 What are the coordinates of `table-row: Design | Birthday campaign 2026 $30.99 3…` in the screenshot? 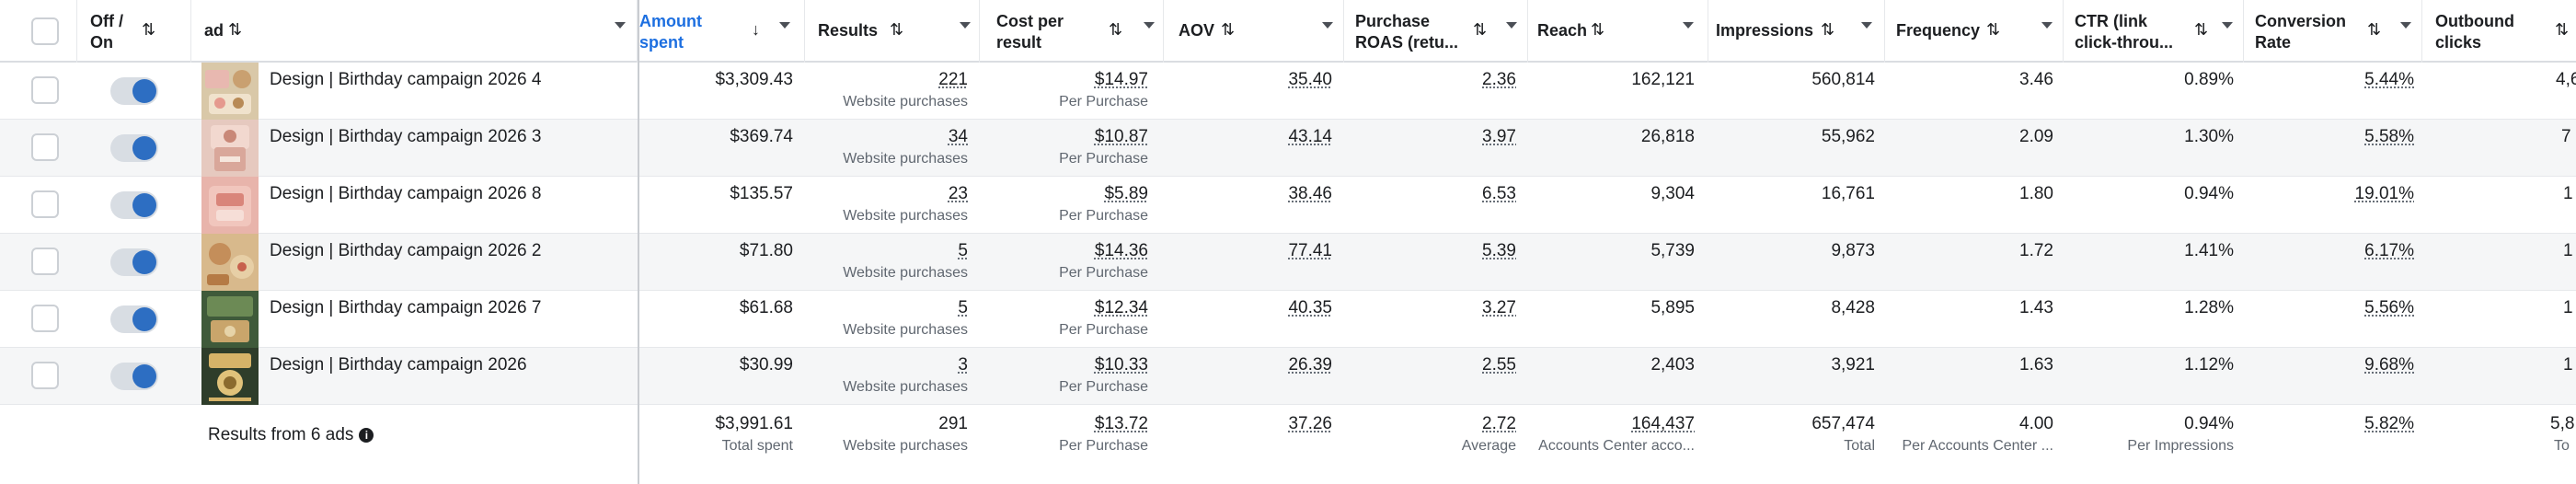 It's located at (1288, 376).